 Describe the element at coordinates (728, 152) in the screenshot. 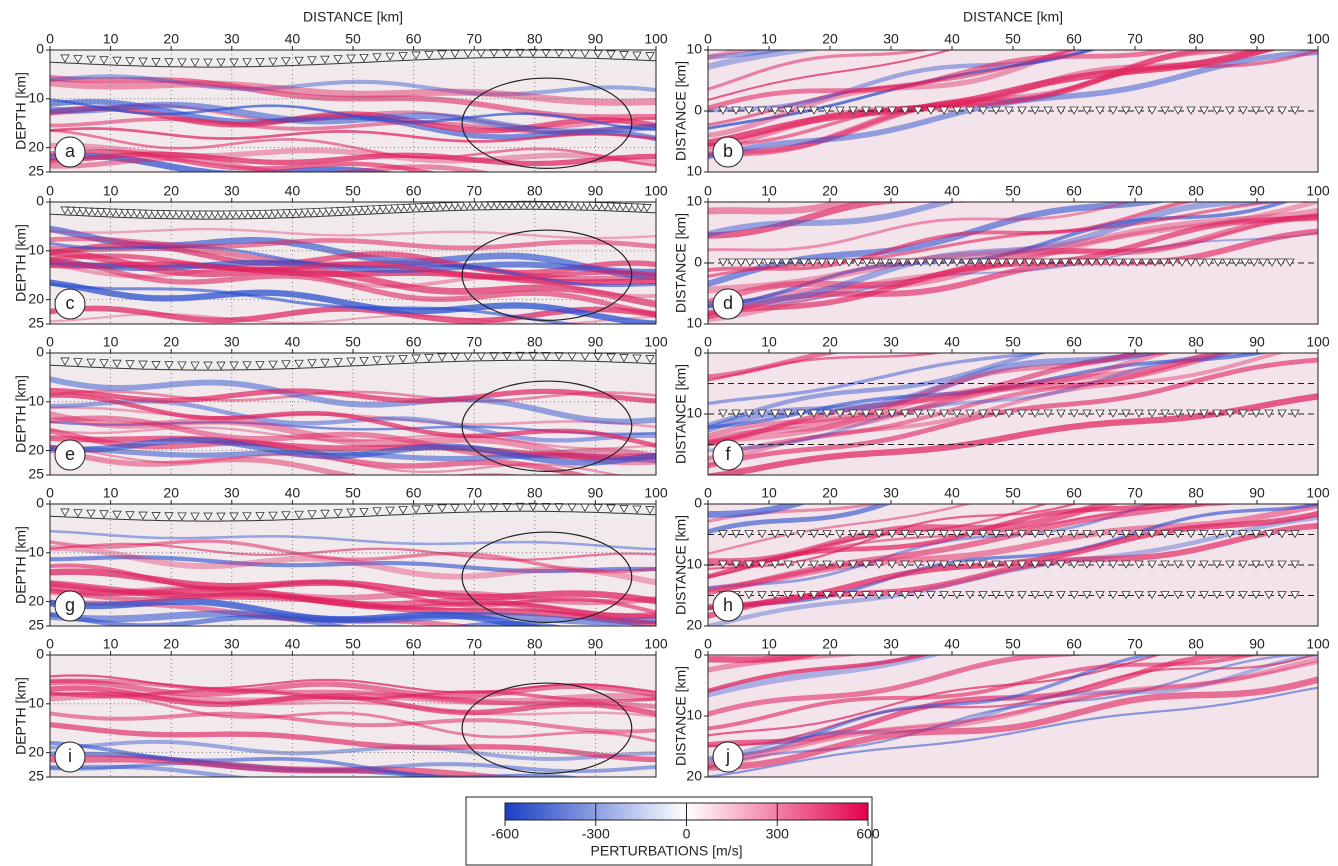

I see `panel-label-circle` at that location.